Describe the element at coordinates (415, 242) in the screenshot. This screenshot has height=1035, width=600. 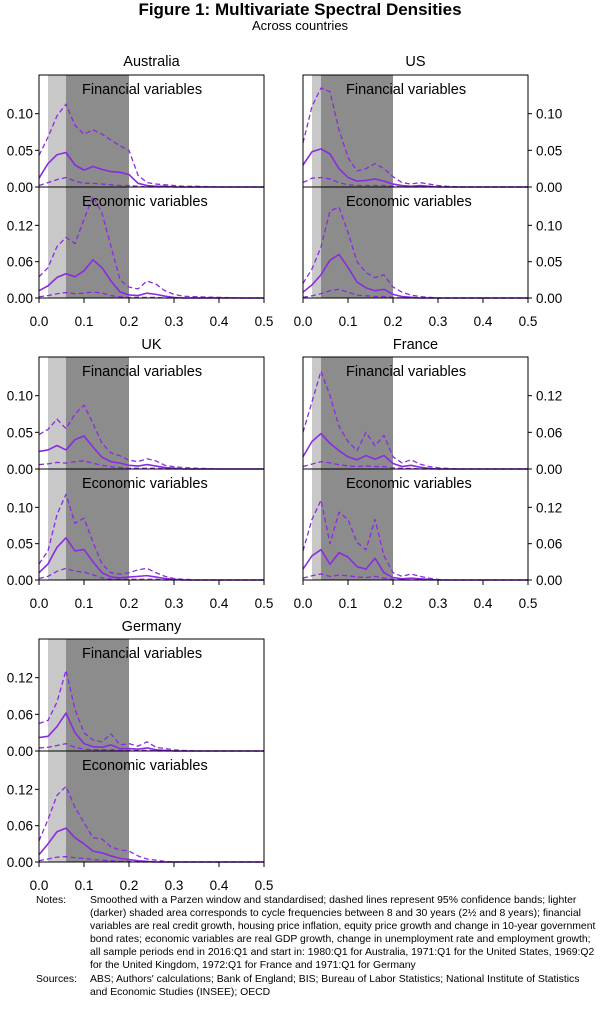
I see `panel-frame-us-economic-variables` at that location.